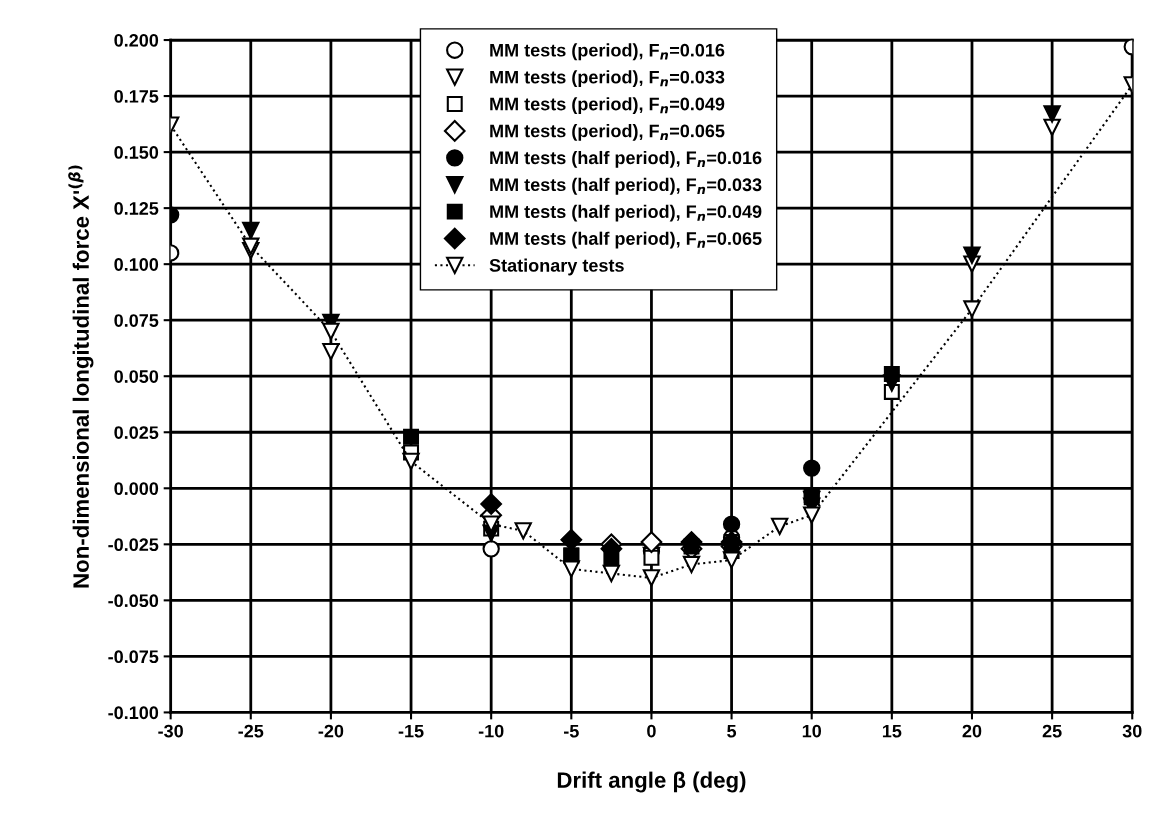 The width and height of the screenshot is (1153, 817). What do you see at coordinates (651, 782) in the screenshot?
I see `x-axis-title: Drift angle β (deg)` at bounding box center [651, 782].